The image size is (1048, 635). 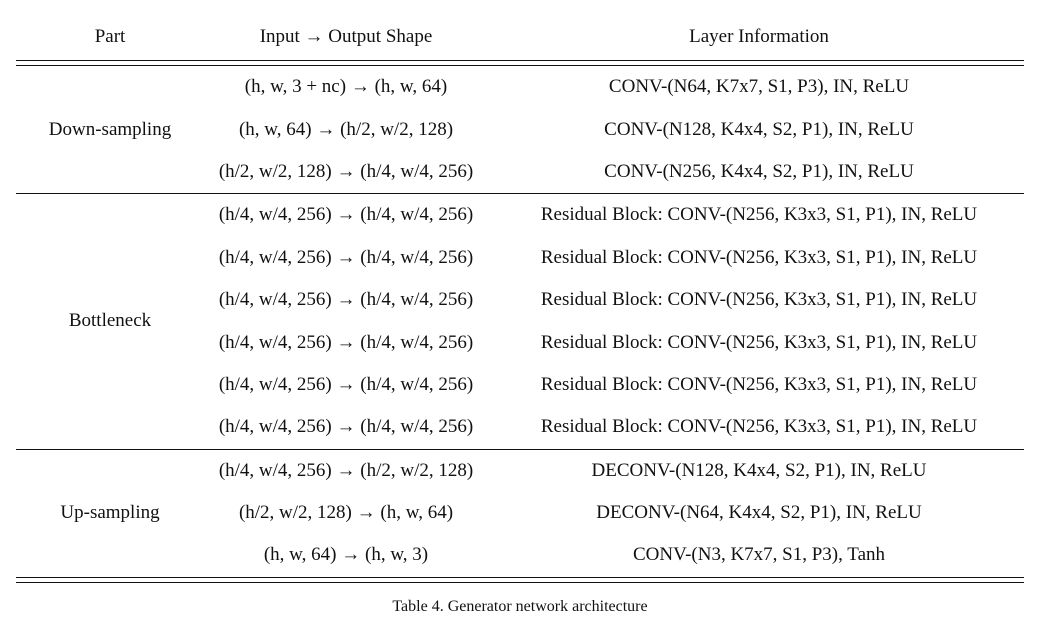 What do you see at coordinates (759, 129) in the screenshot?
I see `layer-info-cell: CONV-(N128, K4x4, S2, P1), IN, ReLU` at bounding box center [759, 129].